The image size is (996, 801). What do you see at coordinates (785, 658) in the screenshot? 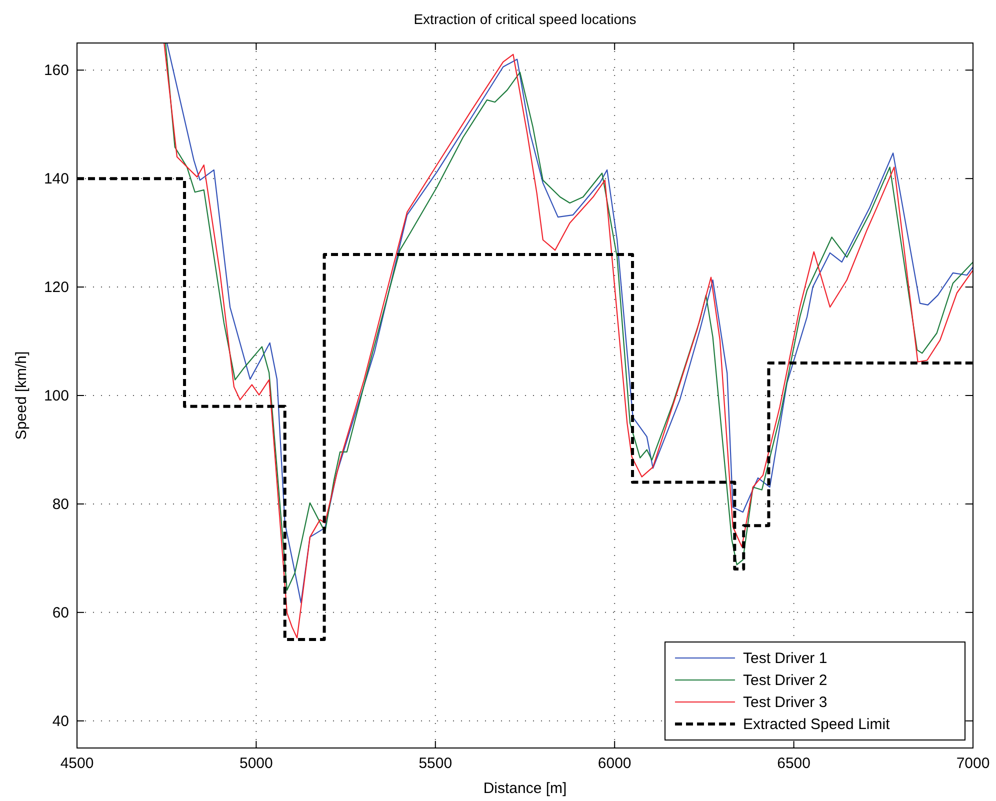
I see `legend-label: Test Driver 1` at bounding box center [785, 658].